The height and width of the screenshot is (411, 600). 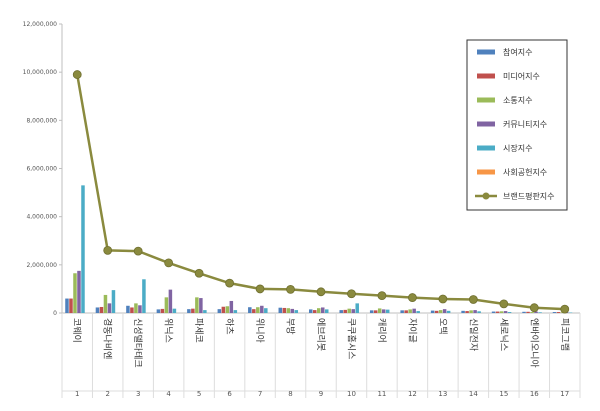 What do you see at coordinates (168, 394) in the screenshot?
I see `rank-number: 4` at bounding box center [168, 394].